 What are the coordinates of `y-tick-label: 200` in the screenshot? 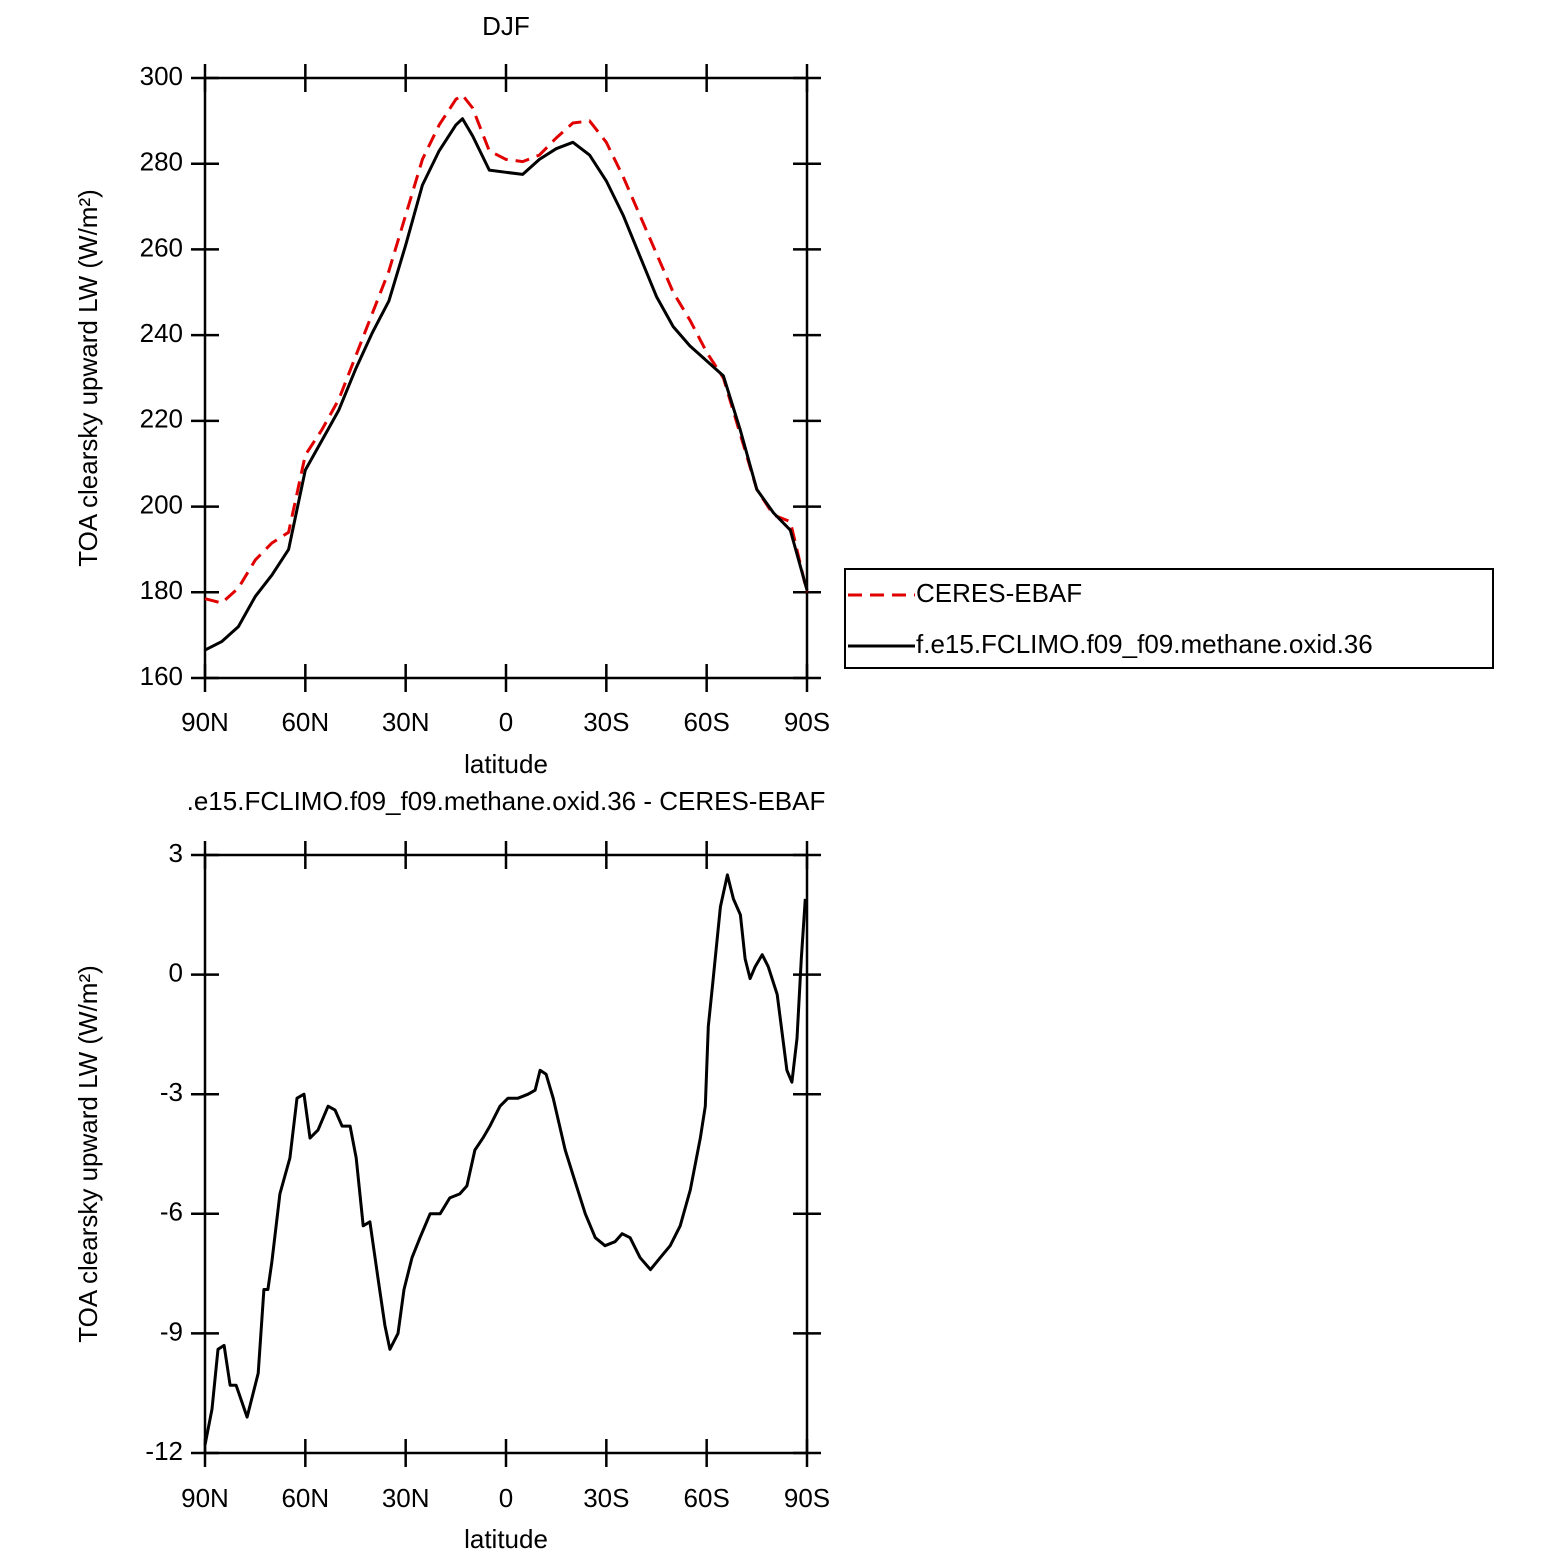 It's located at (161, 504).